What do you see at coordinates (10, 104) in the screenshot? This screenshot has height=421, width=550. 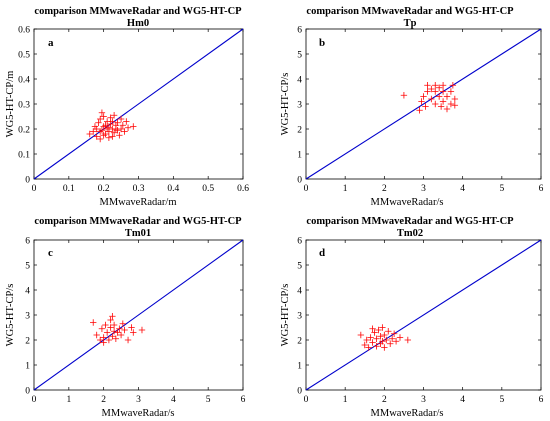 I see `y-axis-label: WG5-HT-CP/m` at bounding box center [10, 104].